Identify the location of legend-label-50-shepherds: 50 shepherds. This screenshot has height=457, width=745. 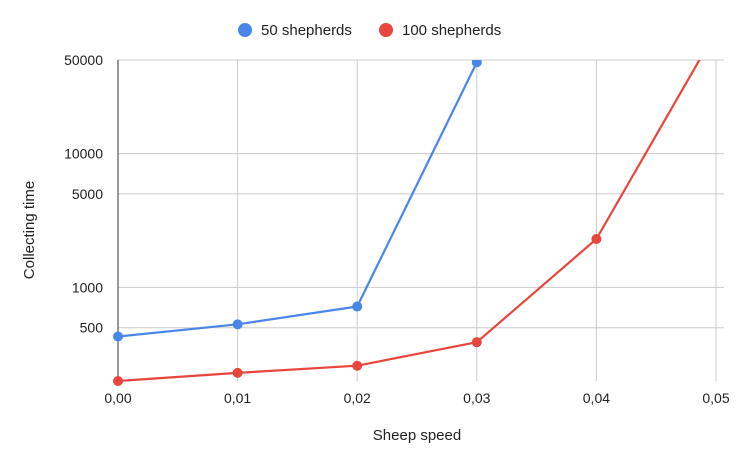
(306, 30).